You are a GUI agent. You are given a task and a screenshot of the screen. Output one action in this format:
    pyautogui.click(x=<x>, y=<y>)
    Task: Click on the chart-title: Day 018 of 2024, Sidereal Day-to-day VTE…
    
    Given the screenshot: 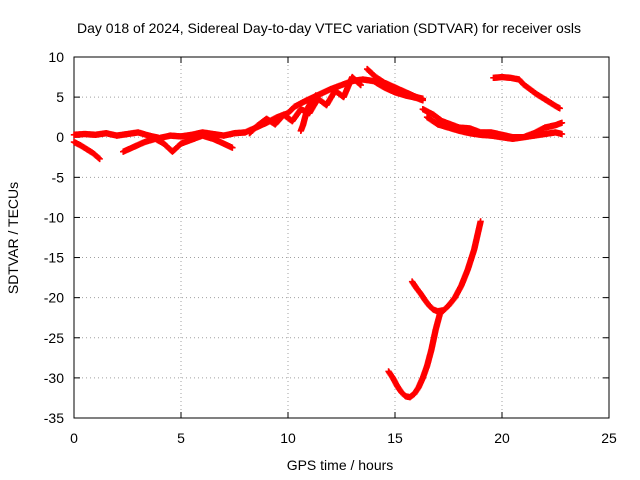 What is the action you would take?
    pyautogui.click(x=329, y=28)
    